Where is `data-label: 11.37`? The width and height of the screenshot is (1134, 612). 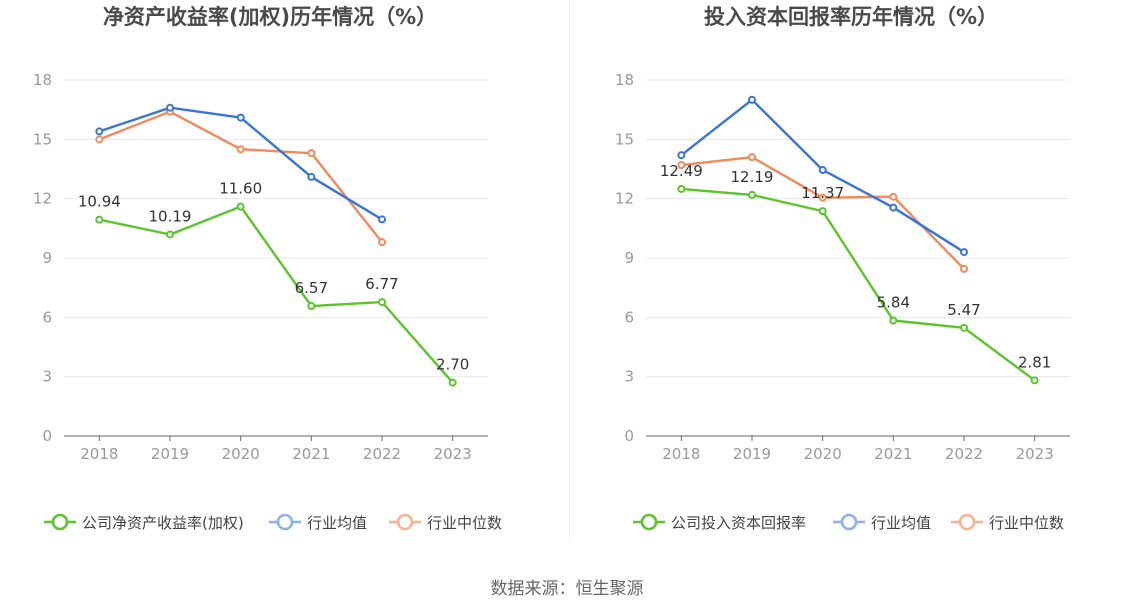
data-label: 11.37 is located at coordinates (822, 193).